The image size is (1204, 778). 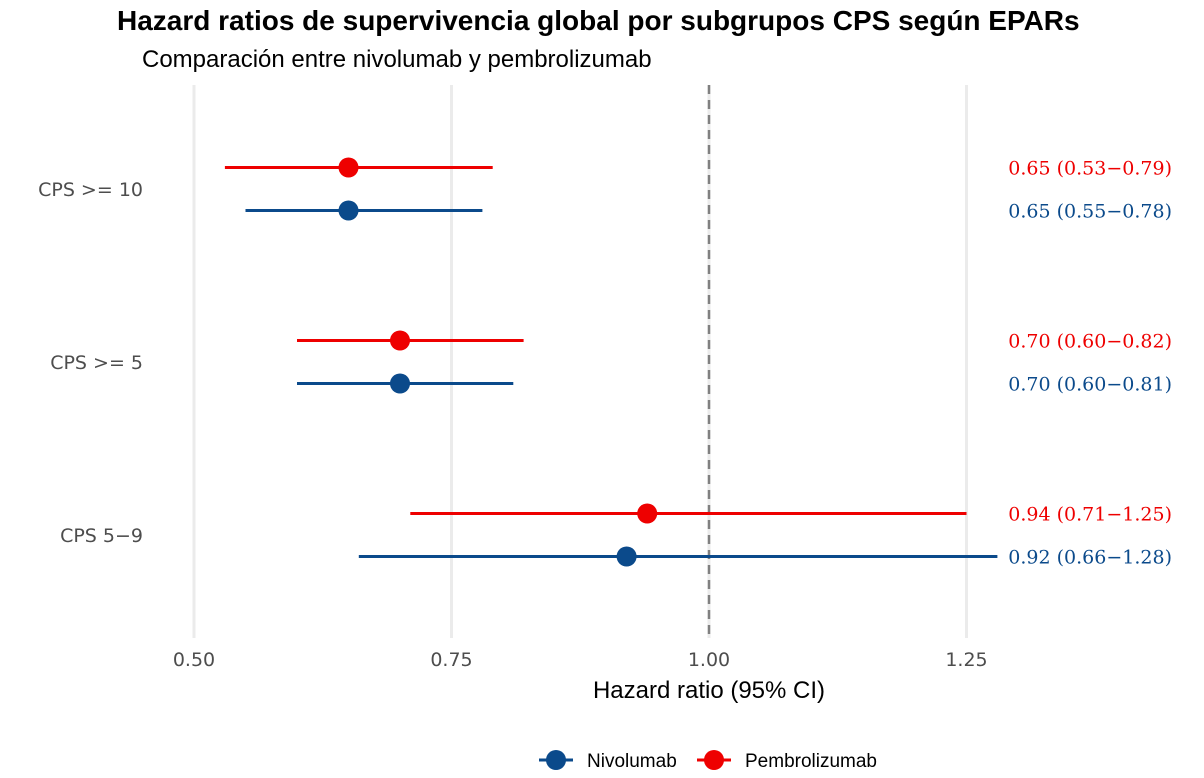 What do you see at coordinates (556, 760) in the screenshot?
I see `legend-key-nivolumab` at bounding box center [556, 760].